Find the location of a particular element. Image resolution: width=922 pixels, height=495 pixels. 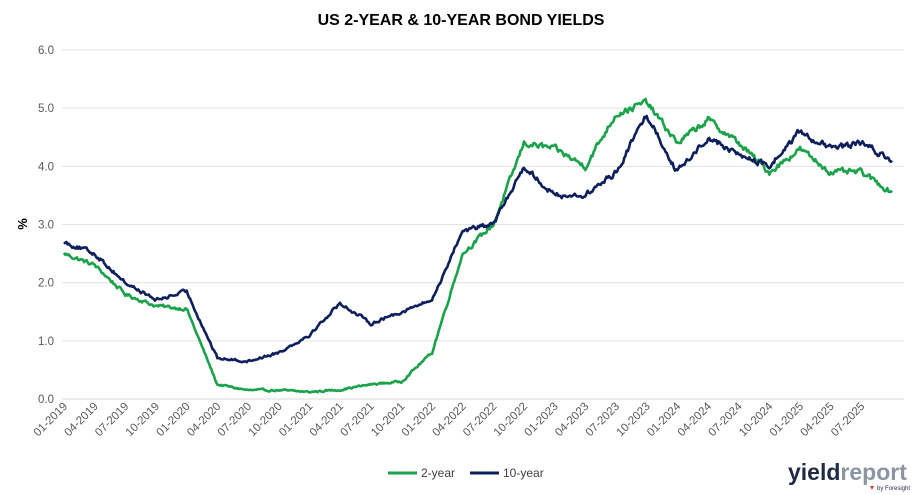

y-tick-label: 3.0 is located at coordinates (46, 226).